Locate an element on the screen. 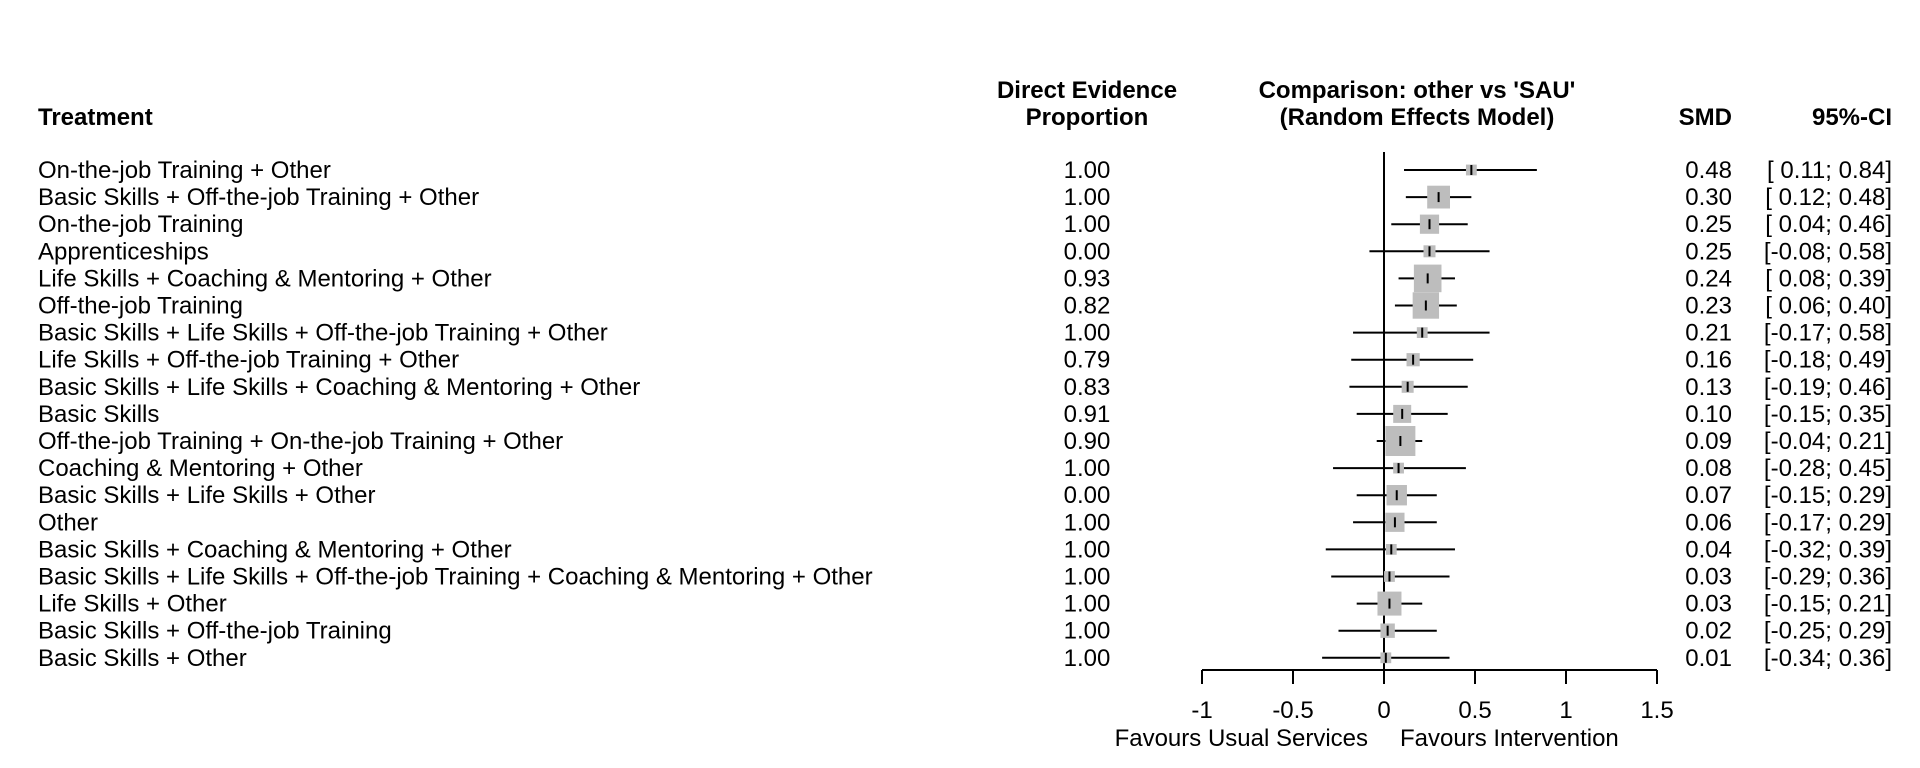 This screenshot has height=768, width=1920. direct-evidence-proportion: 0.79 is located at coordinates (1087, 360).